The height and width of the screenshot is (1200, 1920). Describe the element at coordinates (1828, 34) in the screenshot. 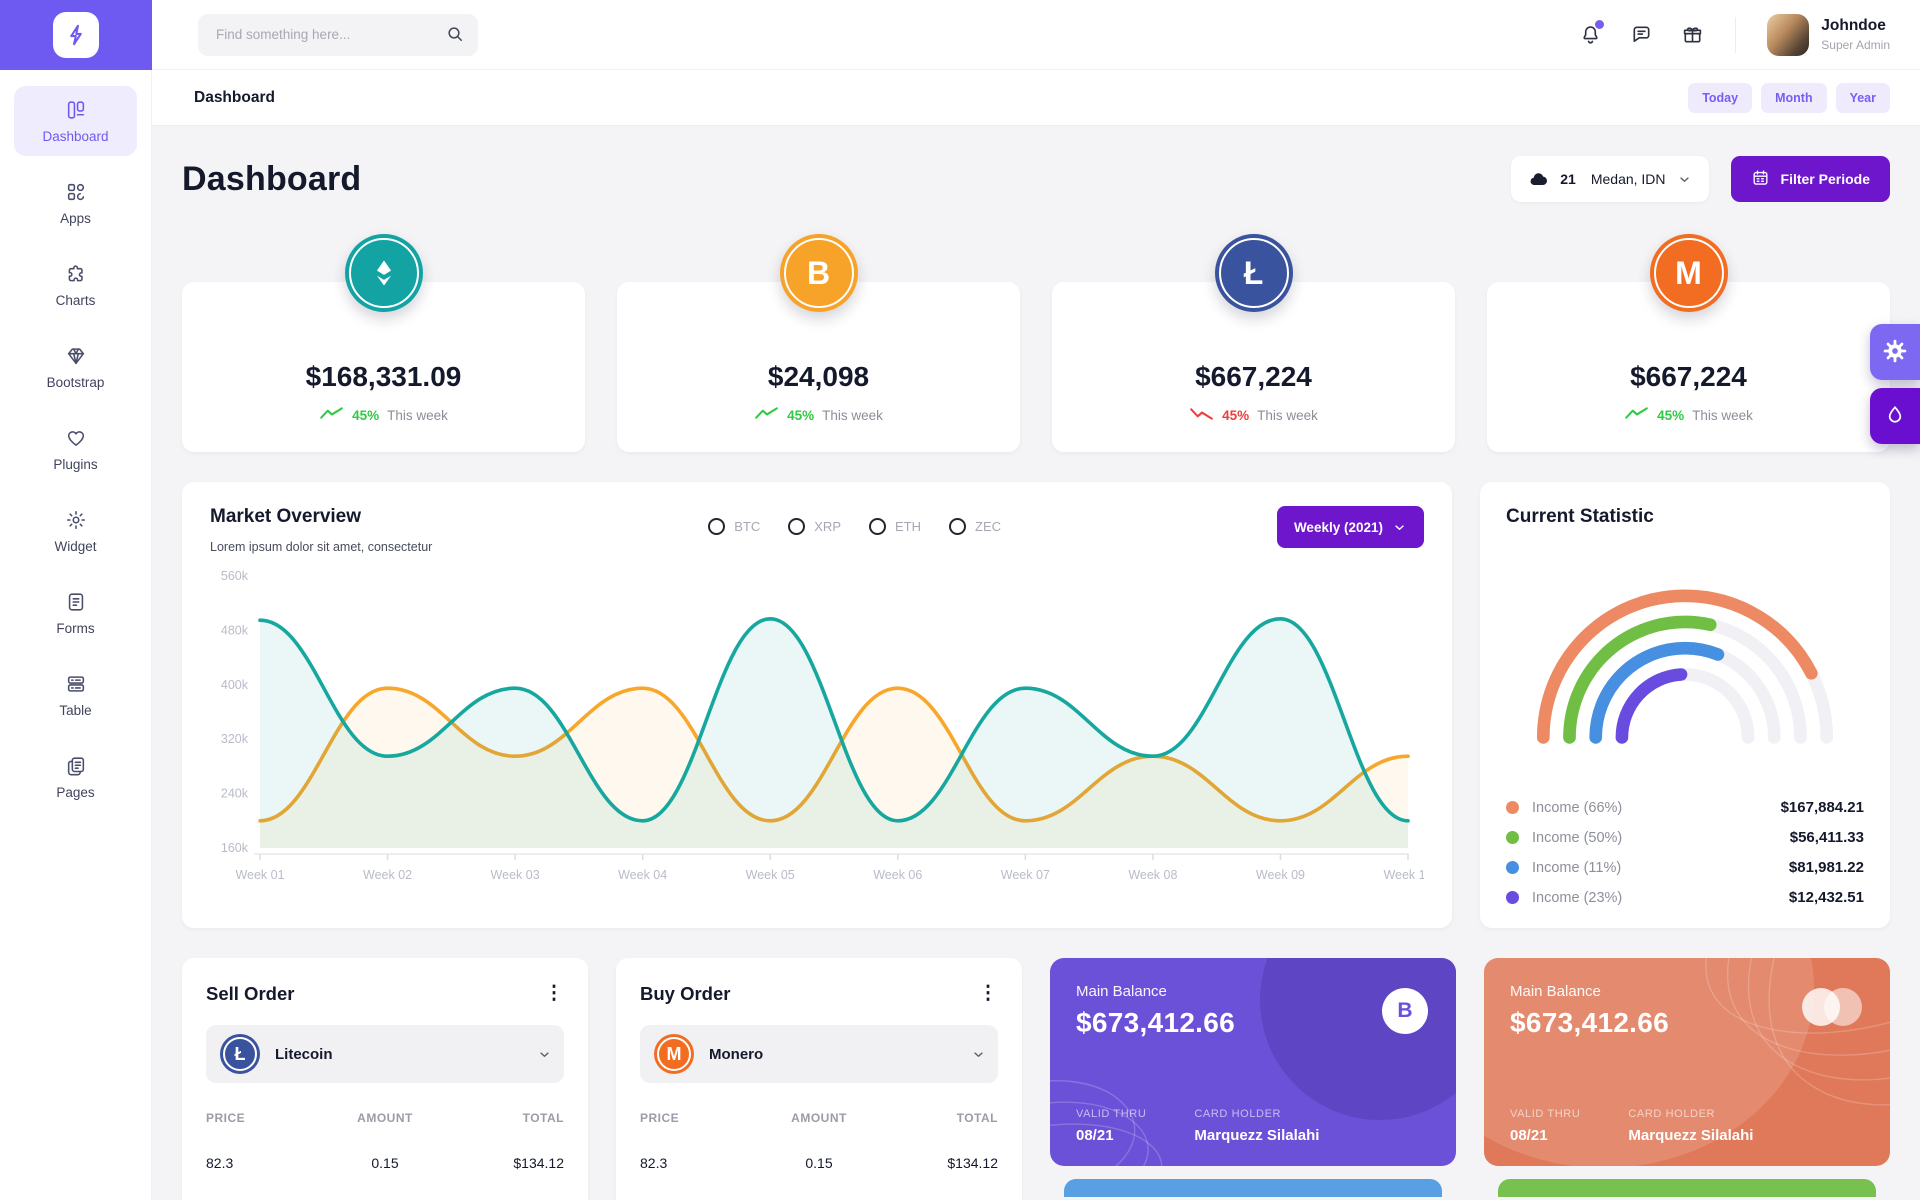

I see `user-menu: Johndoe Super Admin` at that location.